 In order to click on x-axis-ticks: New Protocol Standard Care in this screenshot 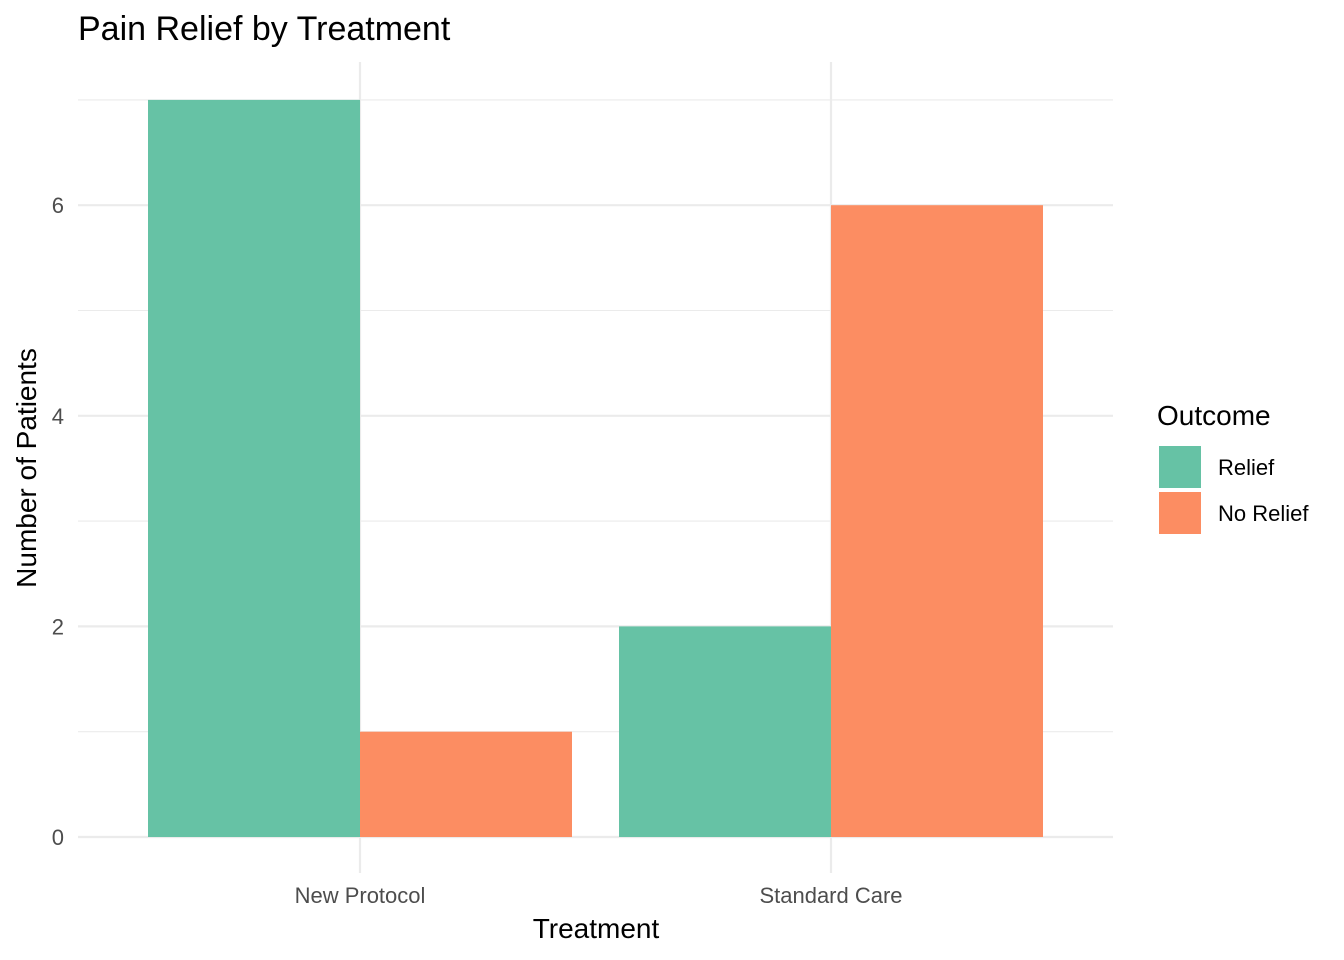, I will do `click(599, 895)`.